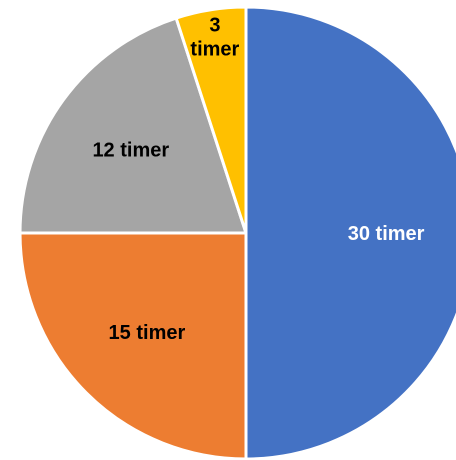 This screenshot has width=456, height=460. What do you see at coordinates (130, 150) in the screenshot?
I see `pie-label-3: 12 timer` at bounding box center [130, 150].